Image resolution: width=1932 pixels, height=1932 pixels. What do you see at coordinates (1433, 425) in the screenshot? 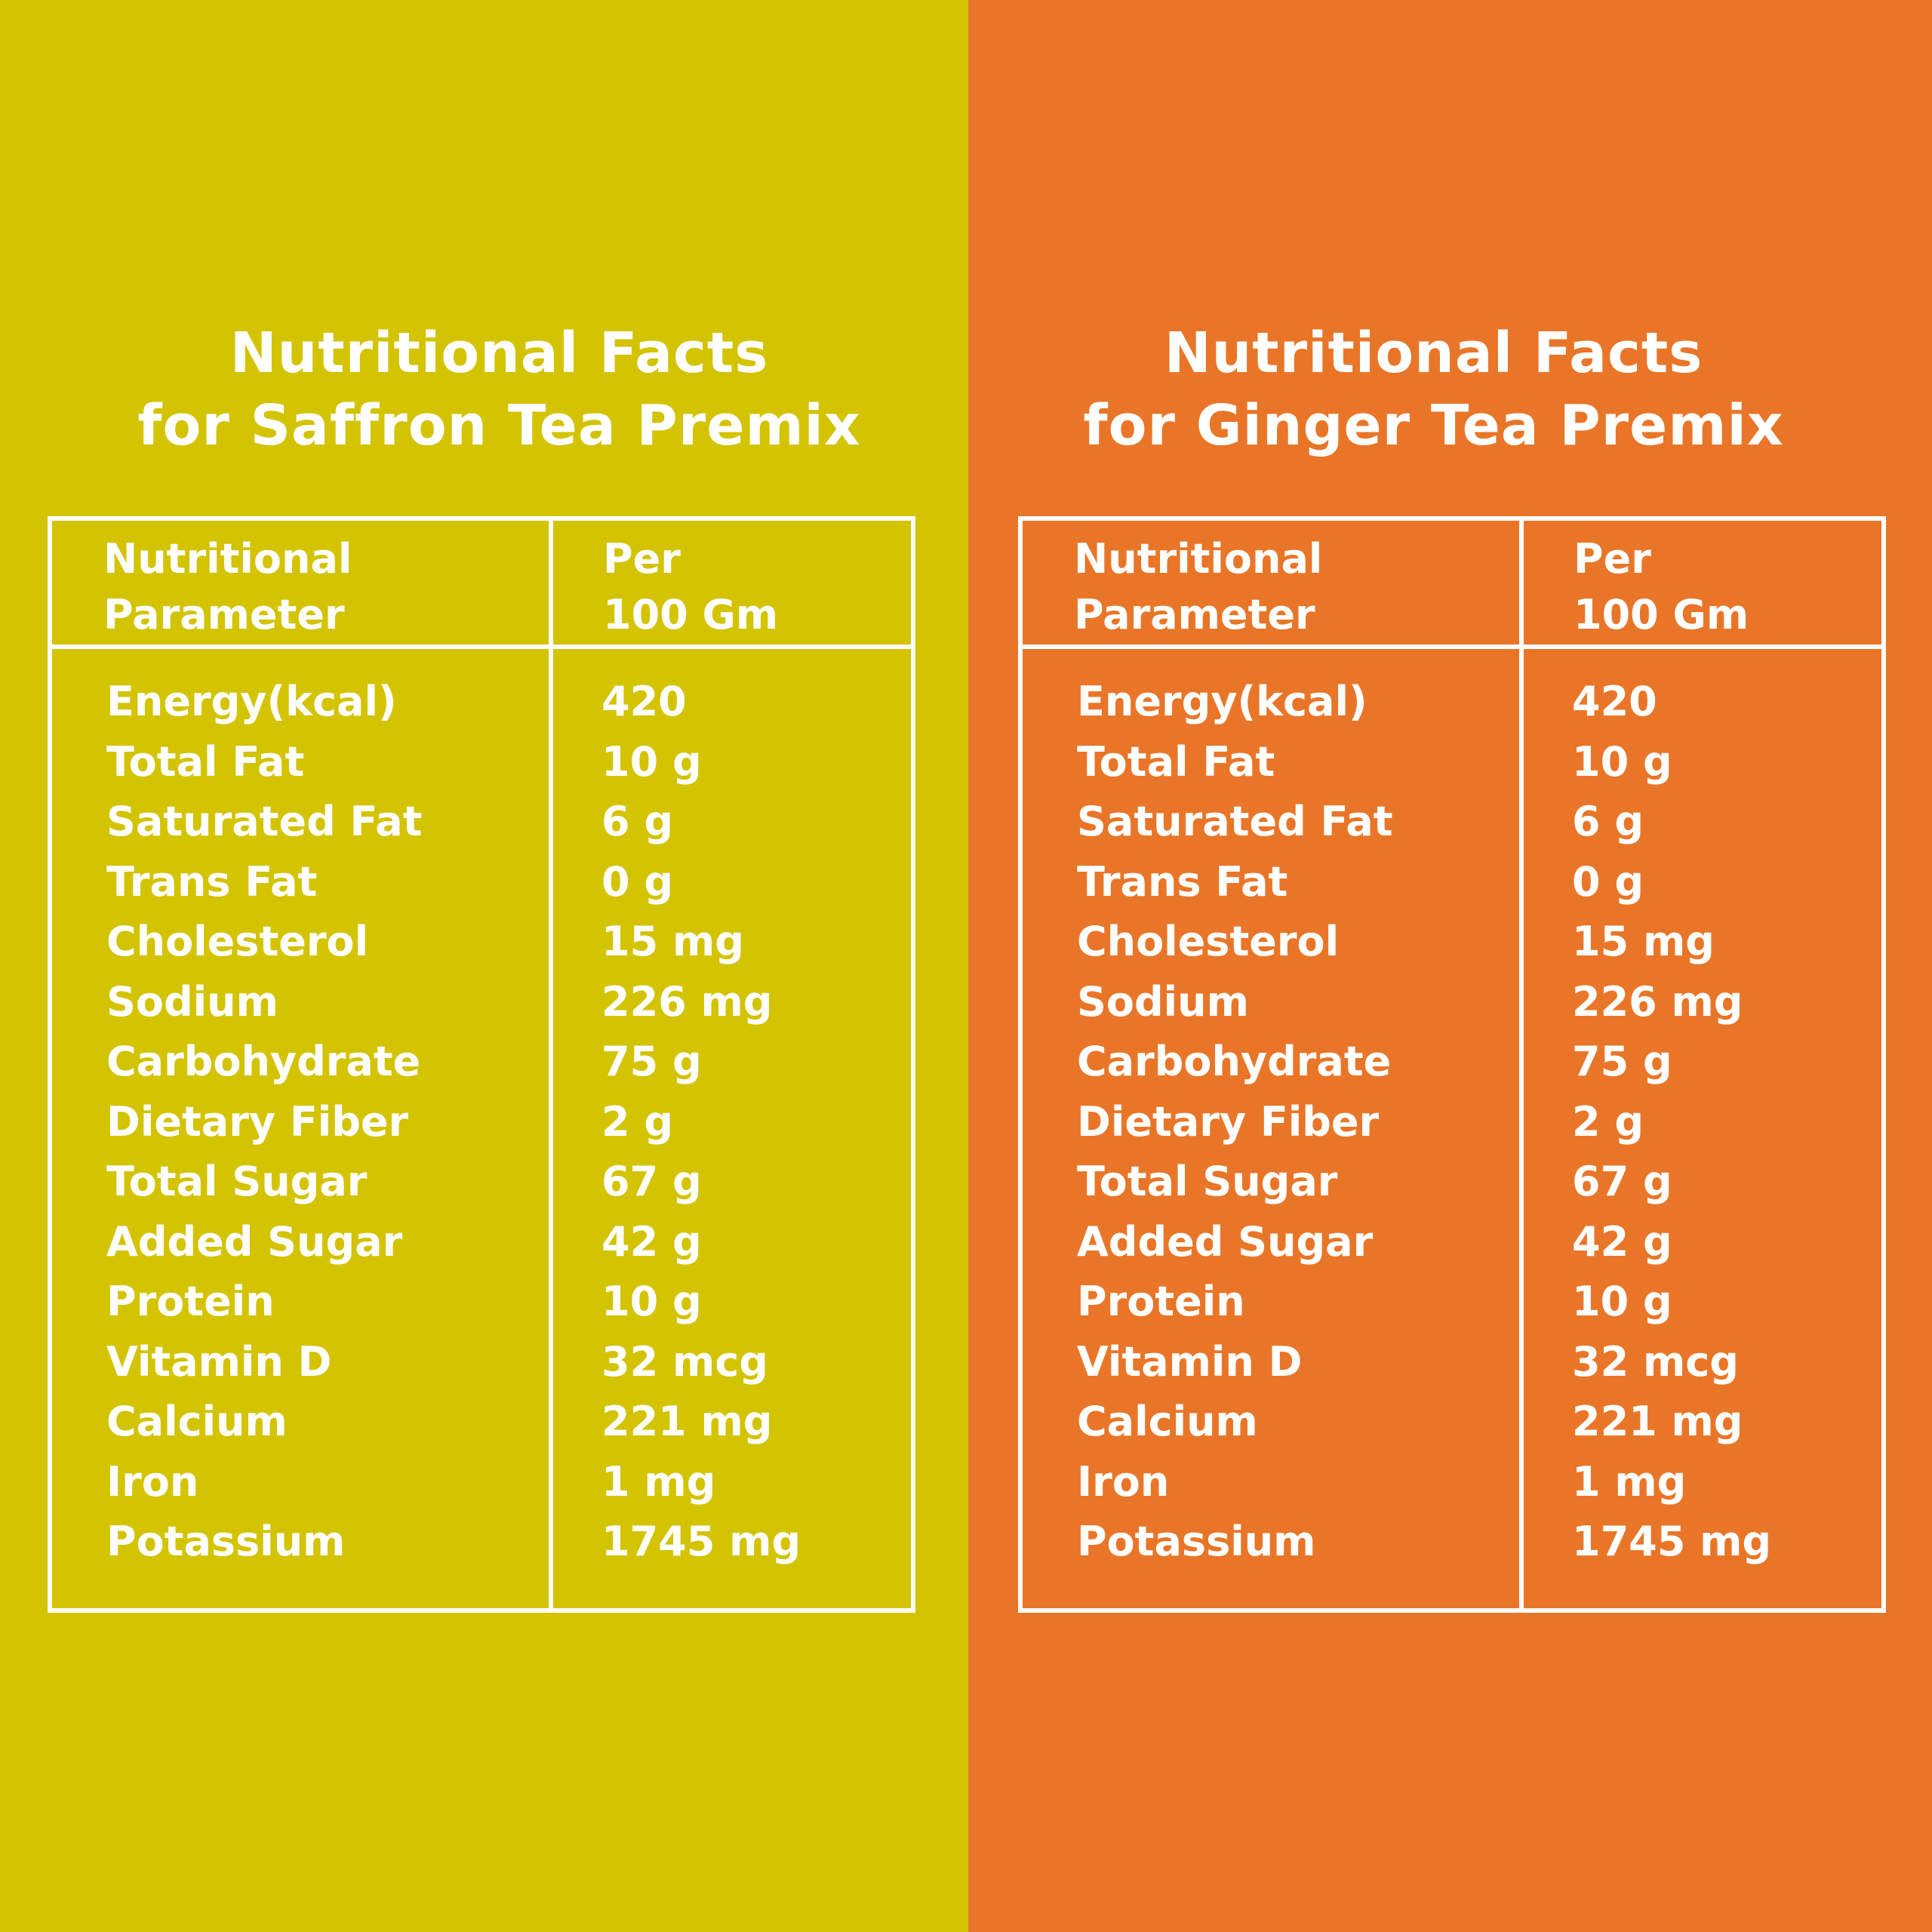
I see `title-line-2: for Ginger Tea Premix` at bounding box center [1433, 425].